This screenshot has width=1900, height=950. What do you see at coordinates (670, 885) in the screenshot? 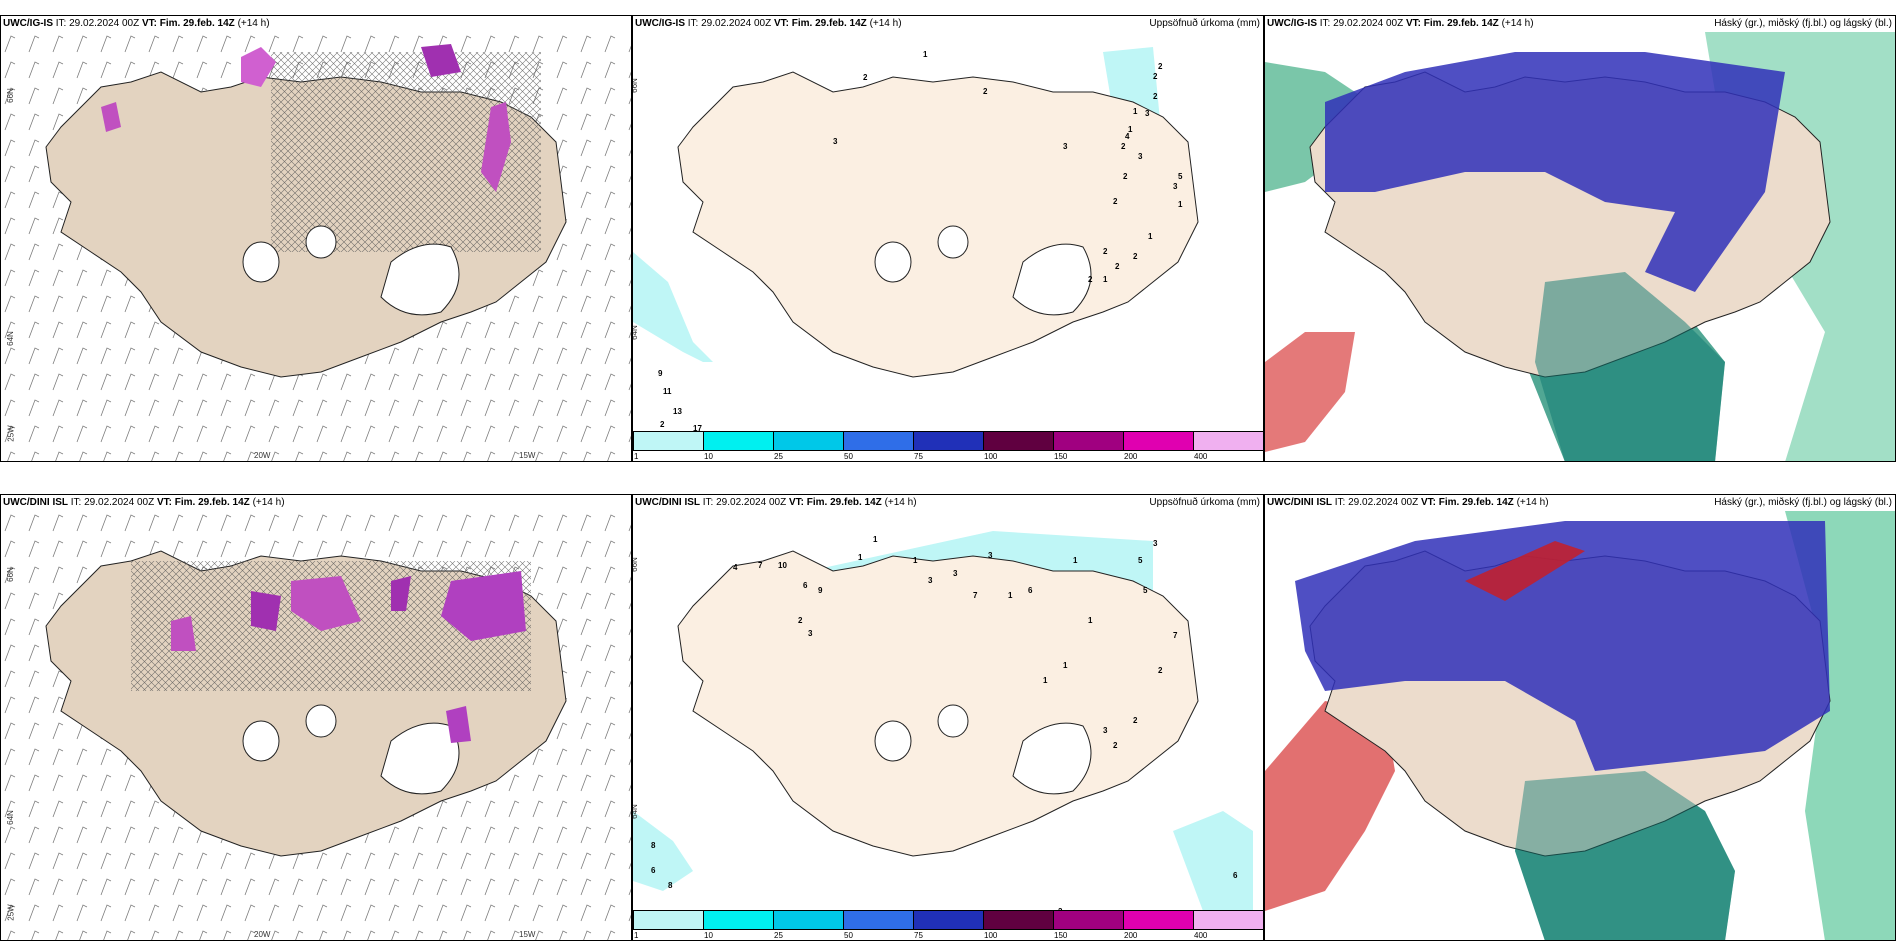
I see `precip-value: 8` at bounding box center [670, 885].